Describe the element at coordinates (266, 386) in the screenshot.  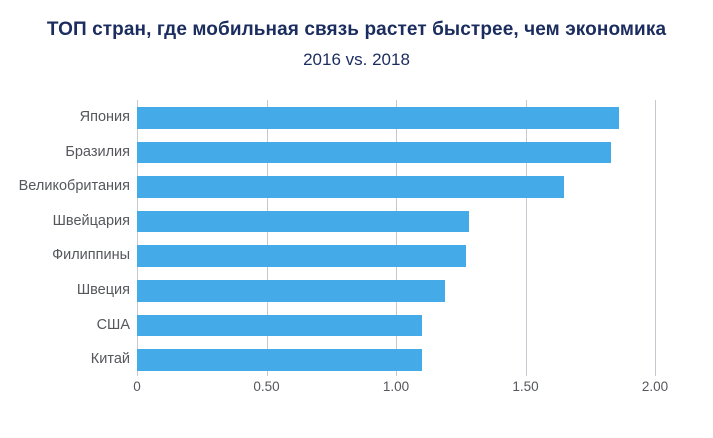
I see `x-tick-label: 0.50` at that location.